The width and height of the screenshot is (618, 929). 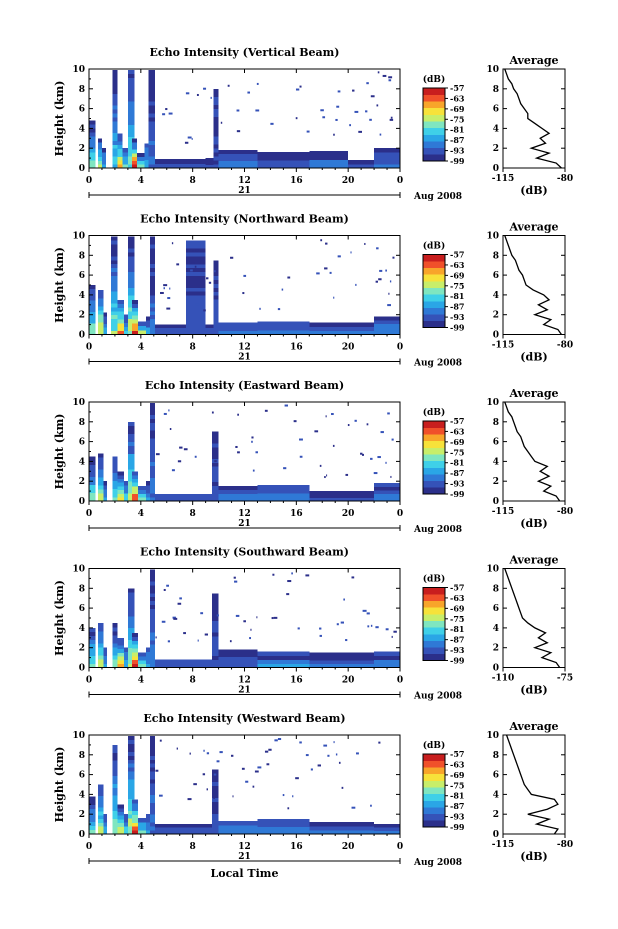 I want to click on profile-y-tick-label: 6, so click(x=496, y=276).